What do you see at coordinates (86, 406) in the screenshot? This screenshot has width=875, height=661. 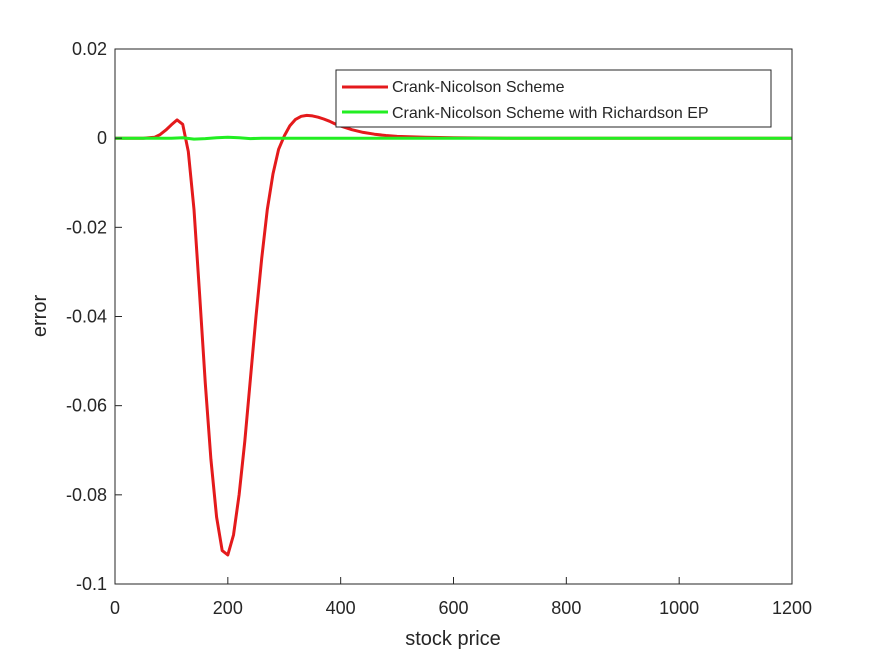 I see `y-tick-label: -0.06` at bounding box center [86, 406].